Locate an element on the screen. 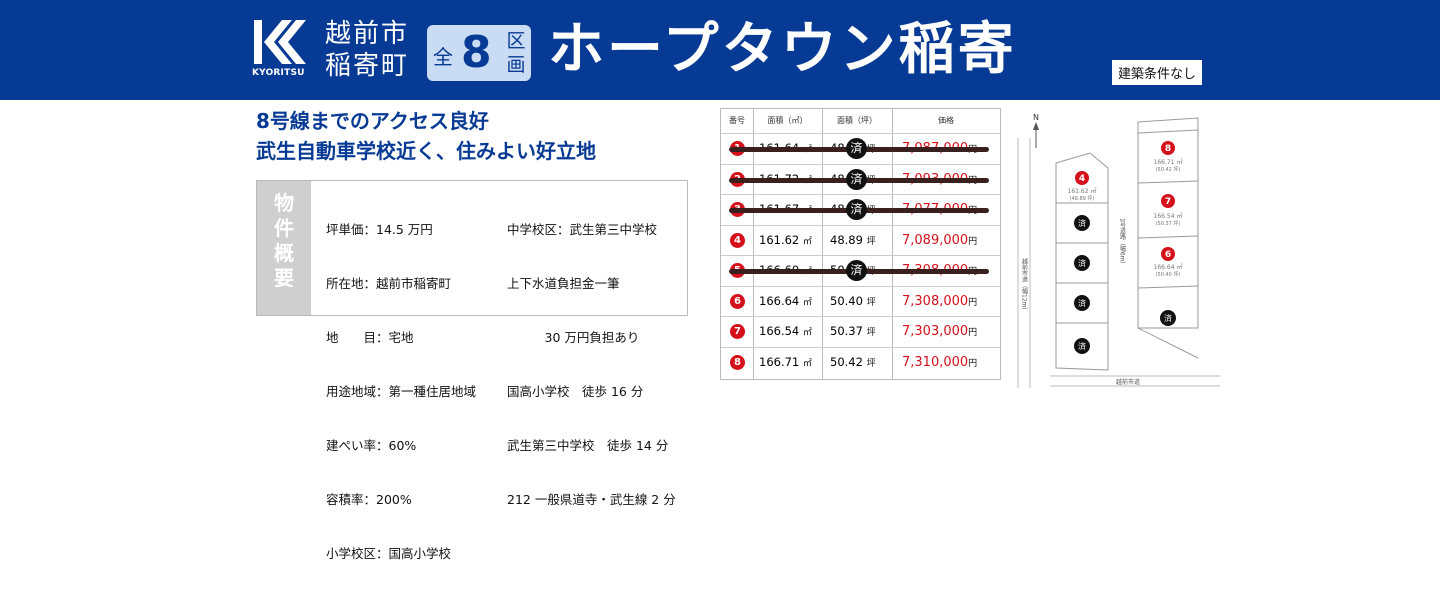 The width and height of the screenshot is (1440, 599). road-left-label: 越前市道（幅12m） is located at coordinates (1024, 285).